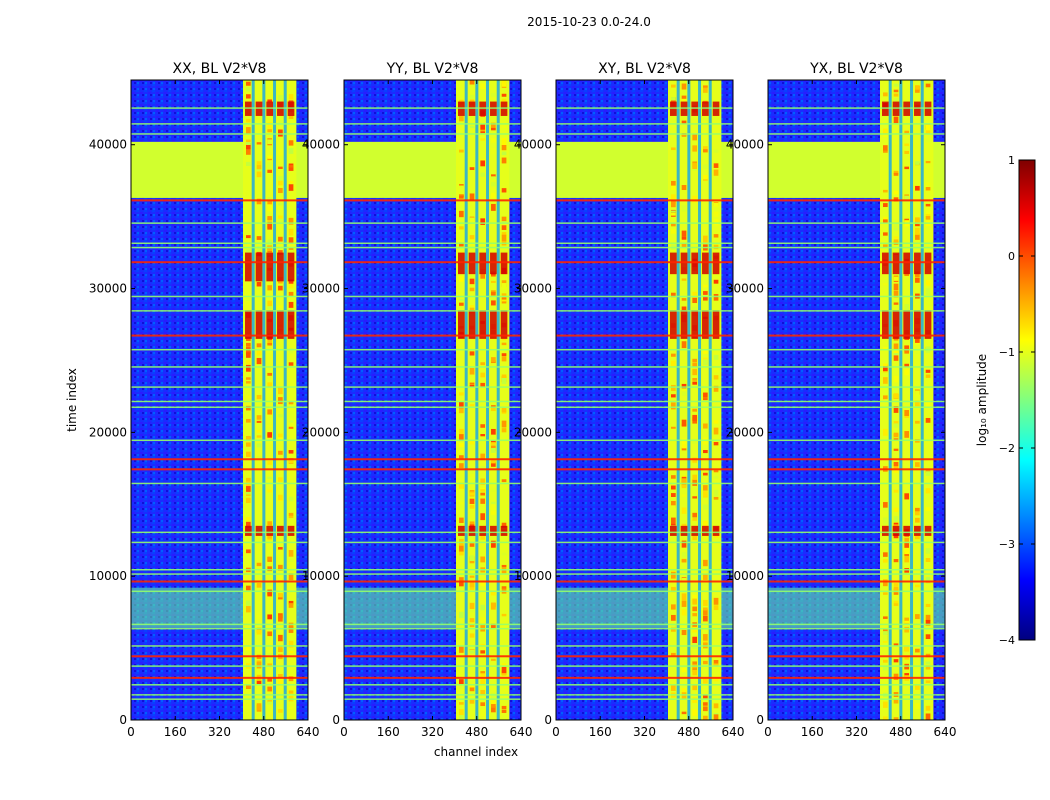 The image size is (1050, 800). Describe the element at coordinates (321, 289) in the screenshot. I see `y-tick-label: 30000` at that location.